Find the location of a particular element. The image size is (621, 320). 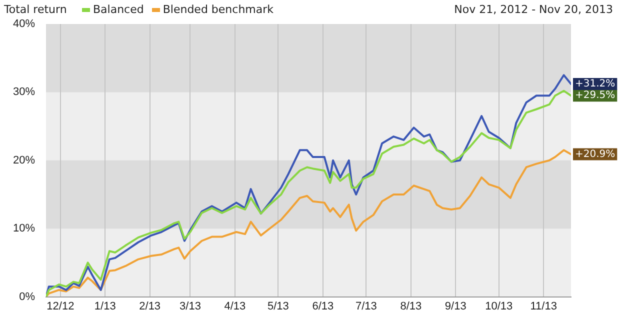

y-tick-label: 10% is located at coordinates (24, 228).